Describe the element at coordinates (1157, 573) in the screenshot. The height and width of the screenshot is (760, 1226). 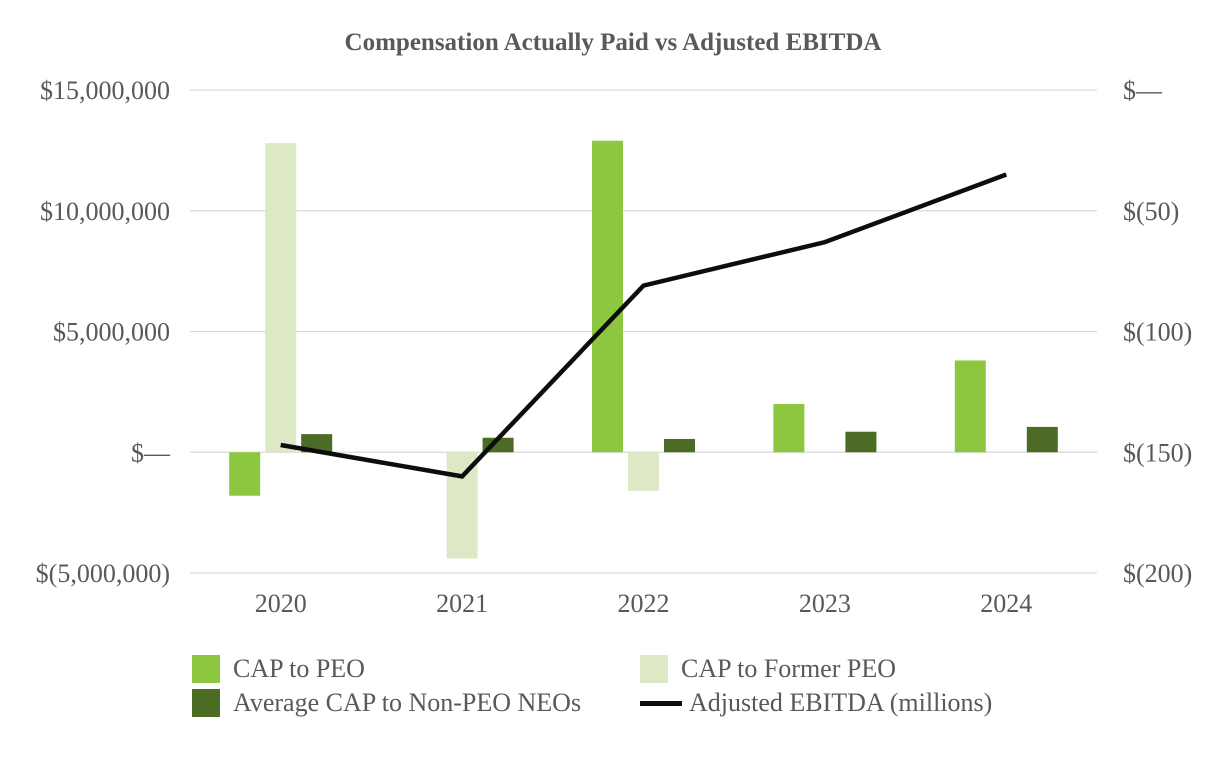
I see `right-axis-tick-label: $(200)` at that location.